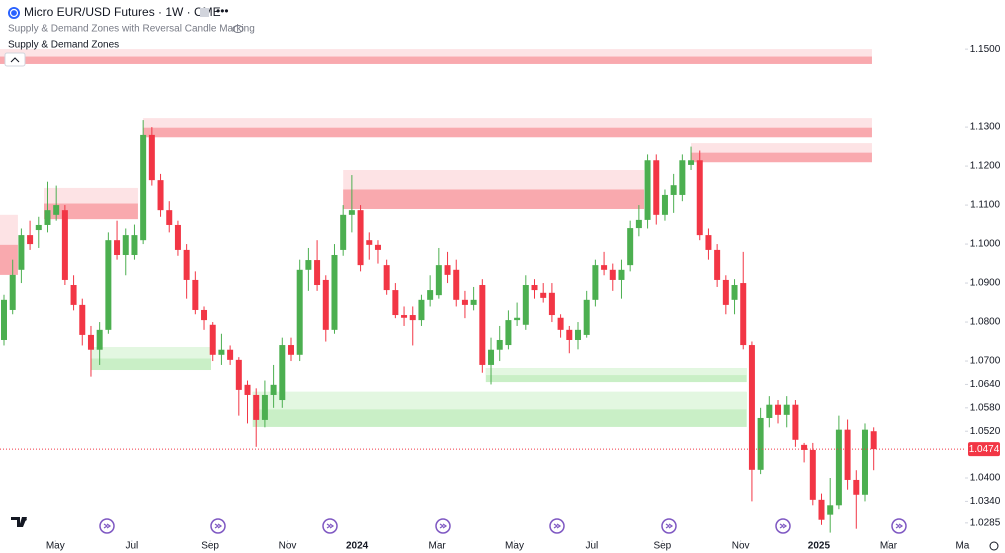 The height and width of the screenshot is (553, 1005). What do you see at coordinates (985, 361) in the screenshot?
I see `y-tick-label: 1.0700` at bounding box center [985, 361].